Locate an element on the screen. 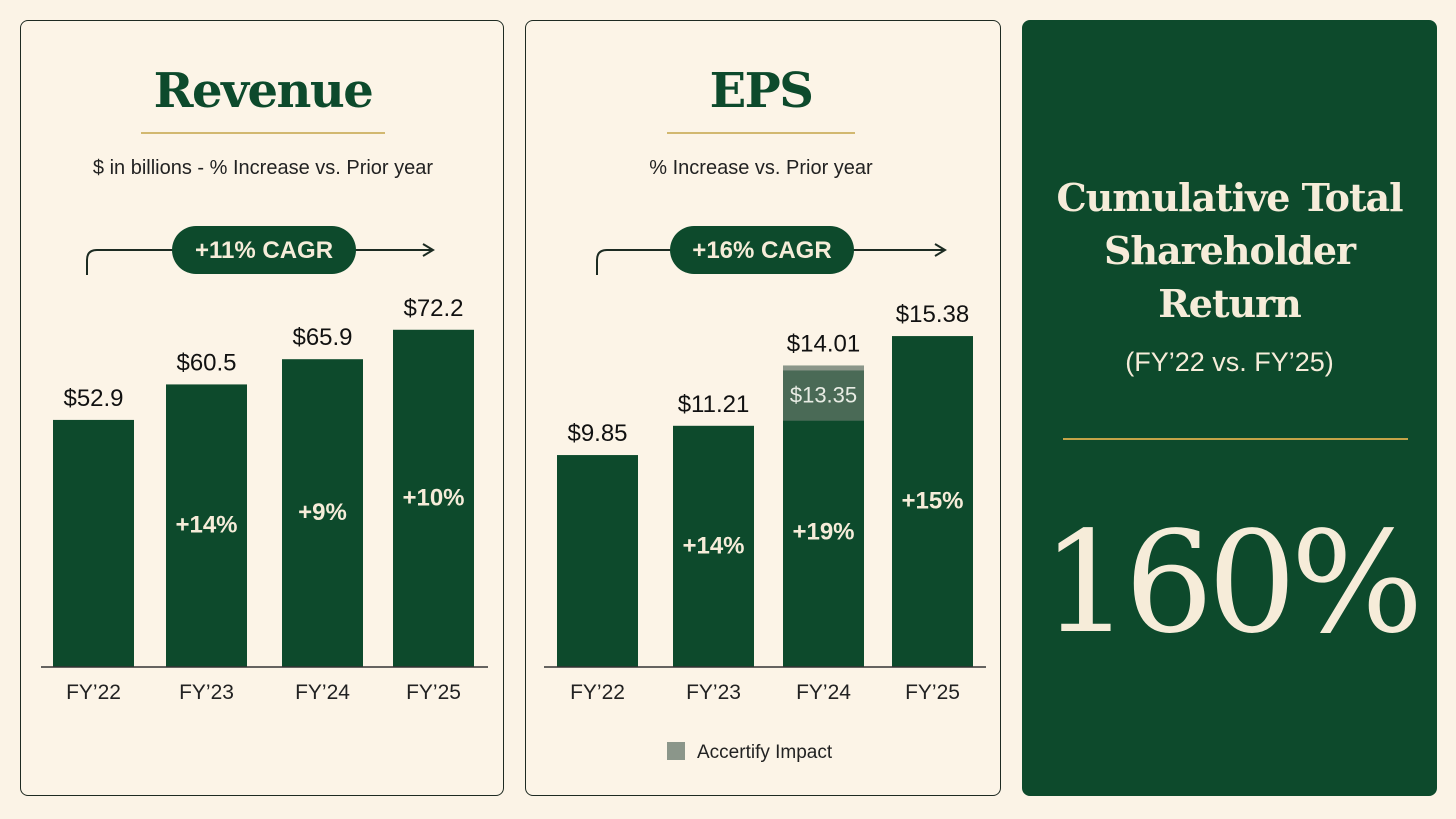 This screenshot has height=819, width=1456. bar-value-label: $72.2 is located at coordinates (433, 308).